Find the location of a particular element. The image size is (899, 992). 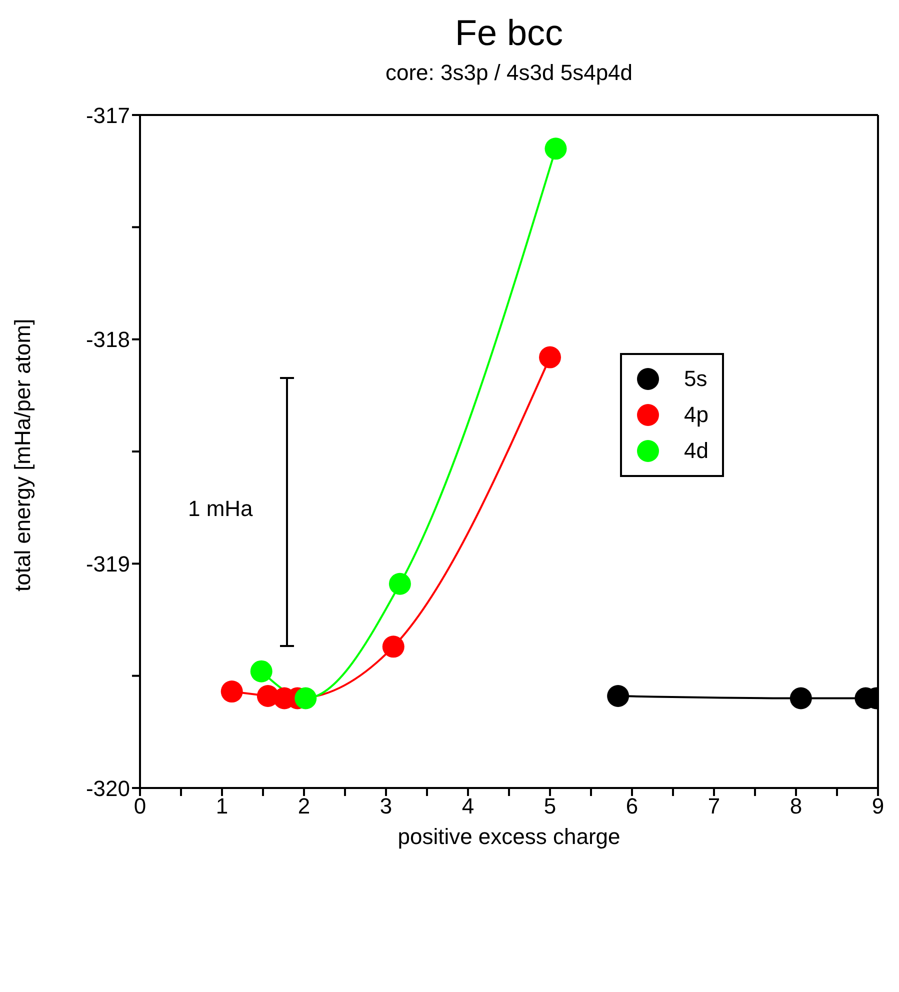

x-tick-label: 6 is located at coordinates (632, 806).